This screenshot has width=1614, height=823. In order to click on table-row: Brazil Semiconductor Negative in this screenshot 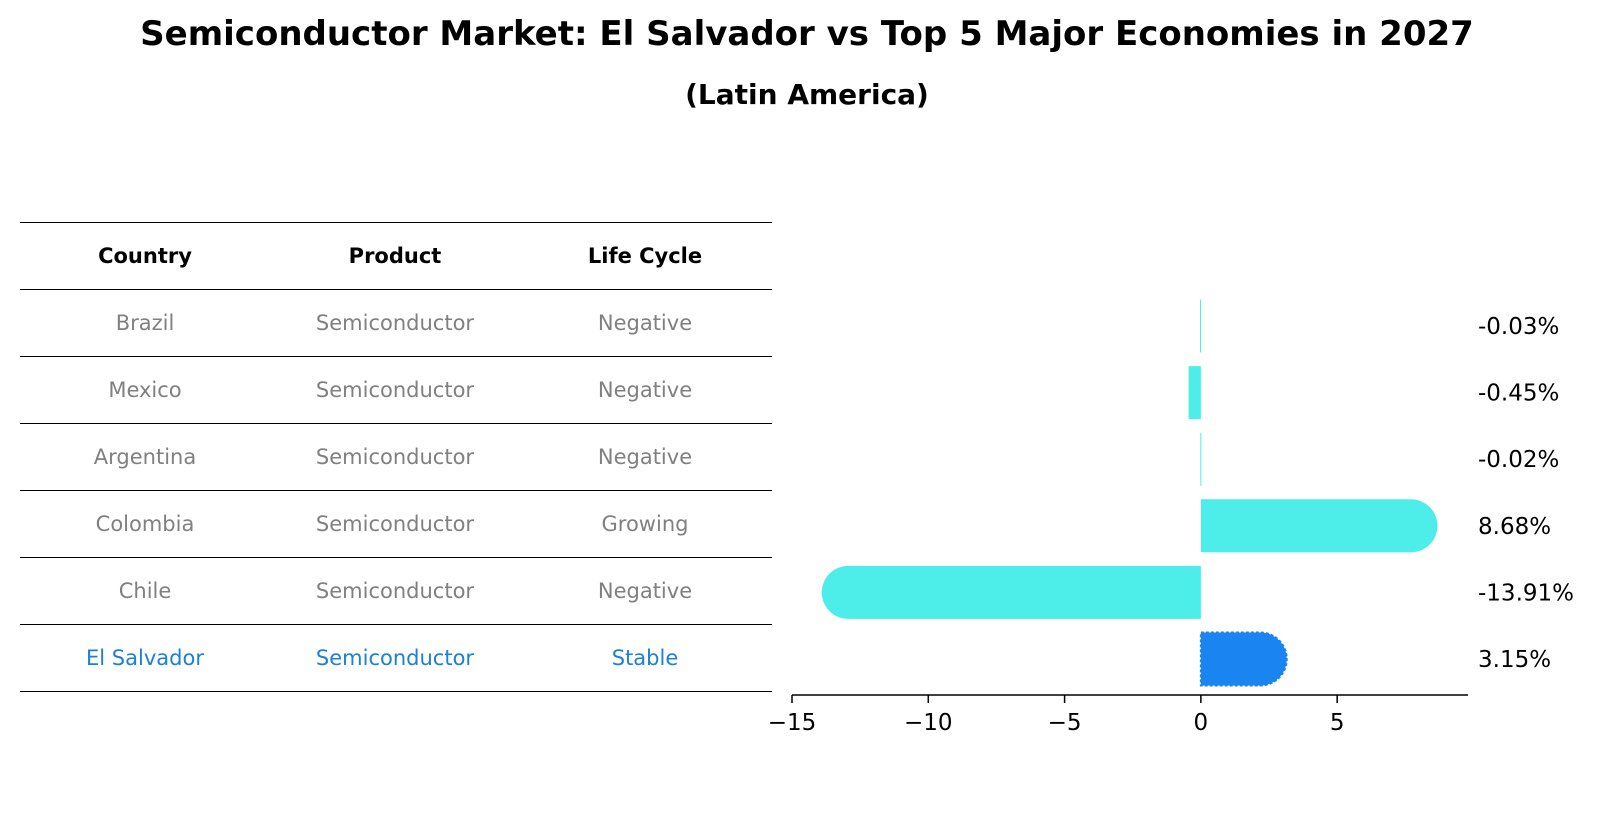, I will do `click(396, 322)`.